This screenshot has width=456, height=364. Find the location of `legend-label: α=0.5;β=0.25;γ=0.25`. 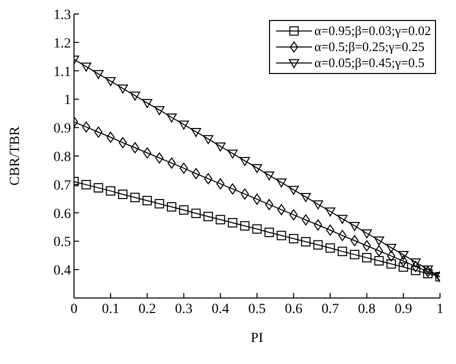

legend-label: α=0.5;β=0.25;γ=0.25 is located at coordinates (369, 47).